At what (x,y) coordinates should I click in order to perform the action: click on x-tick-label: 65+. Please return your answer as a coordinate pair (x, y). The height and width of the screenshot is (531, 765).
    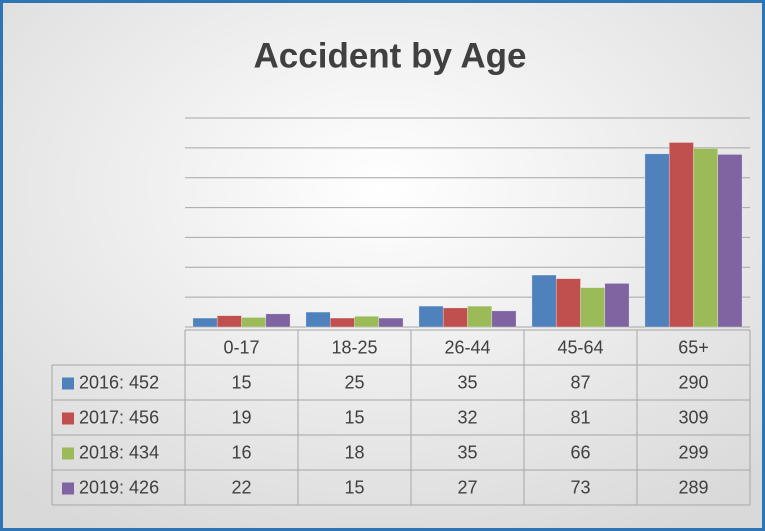
    Looking at the image, I should click on (693, 347).